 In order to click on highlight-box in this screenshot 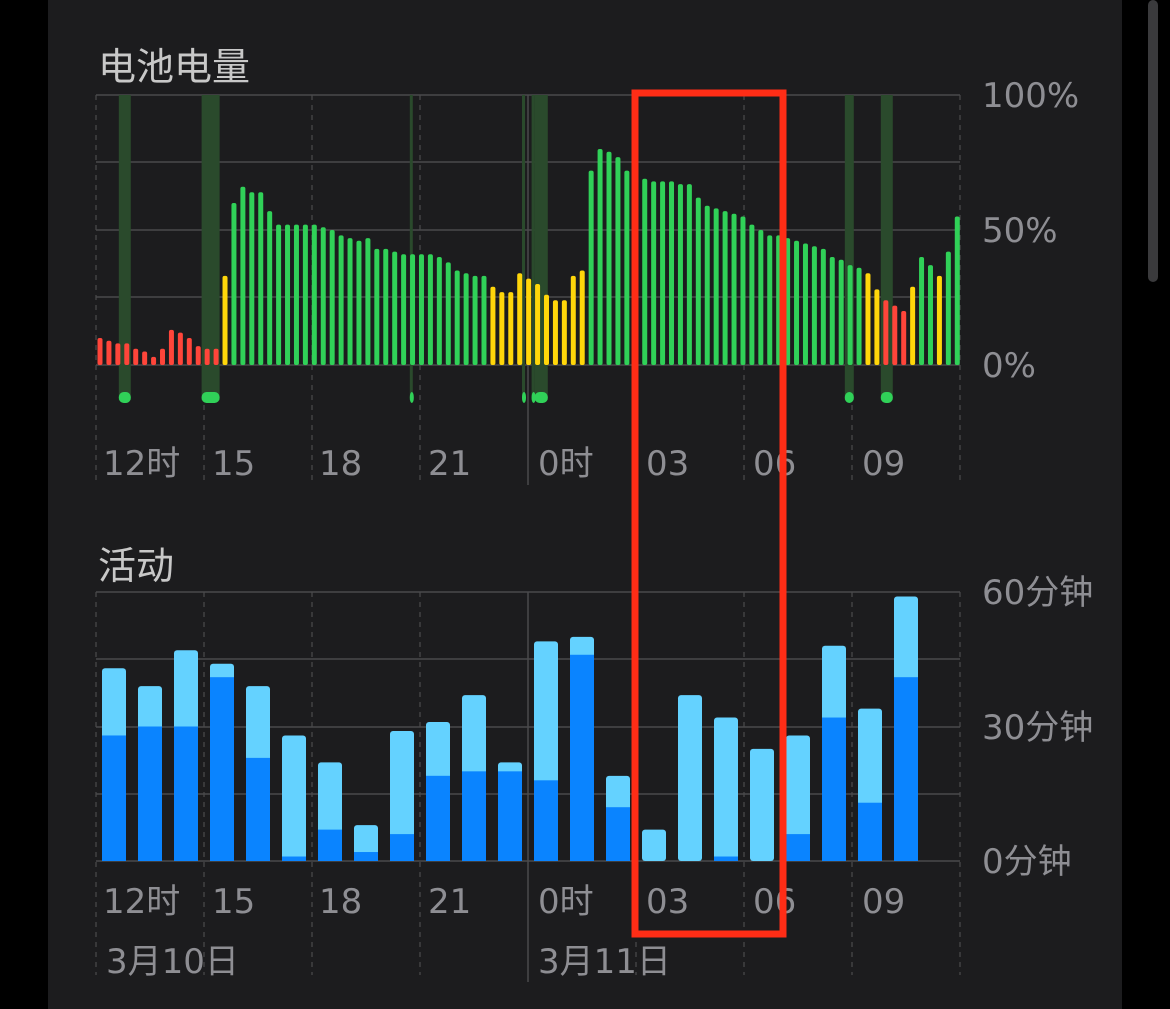, I will do `click(709, 513)`.